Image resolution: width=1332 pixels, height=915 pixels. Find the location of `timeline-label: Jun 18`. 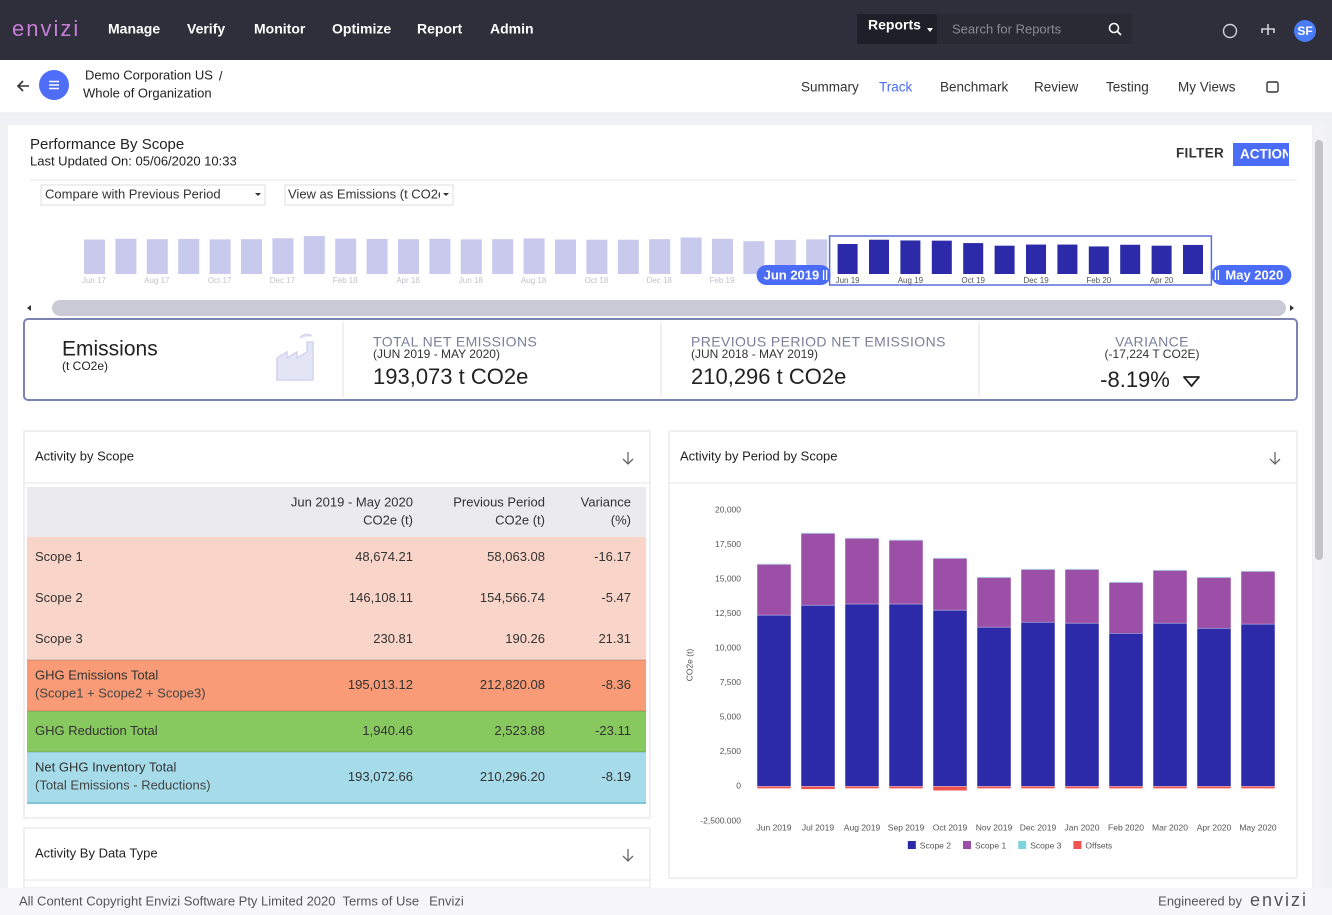

timeline-label: Jun 18 is located at coordinates (471, 280).